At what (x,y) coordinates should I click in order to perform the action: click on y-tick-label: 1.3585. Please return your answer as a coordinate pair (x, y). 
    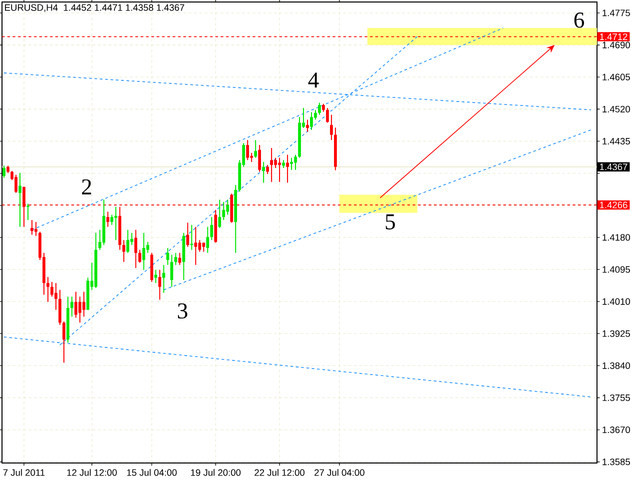
    Looking at the image, I should click on (616, 462).